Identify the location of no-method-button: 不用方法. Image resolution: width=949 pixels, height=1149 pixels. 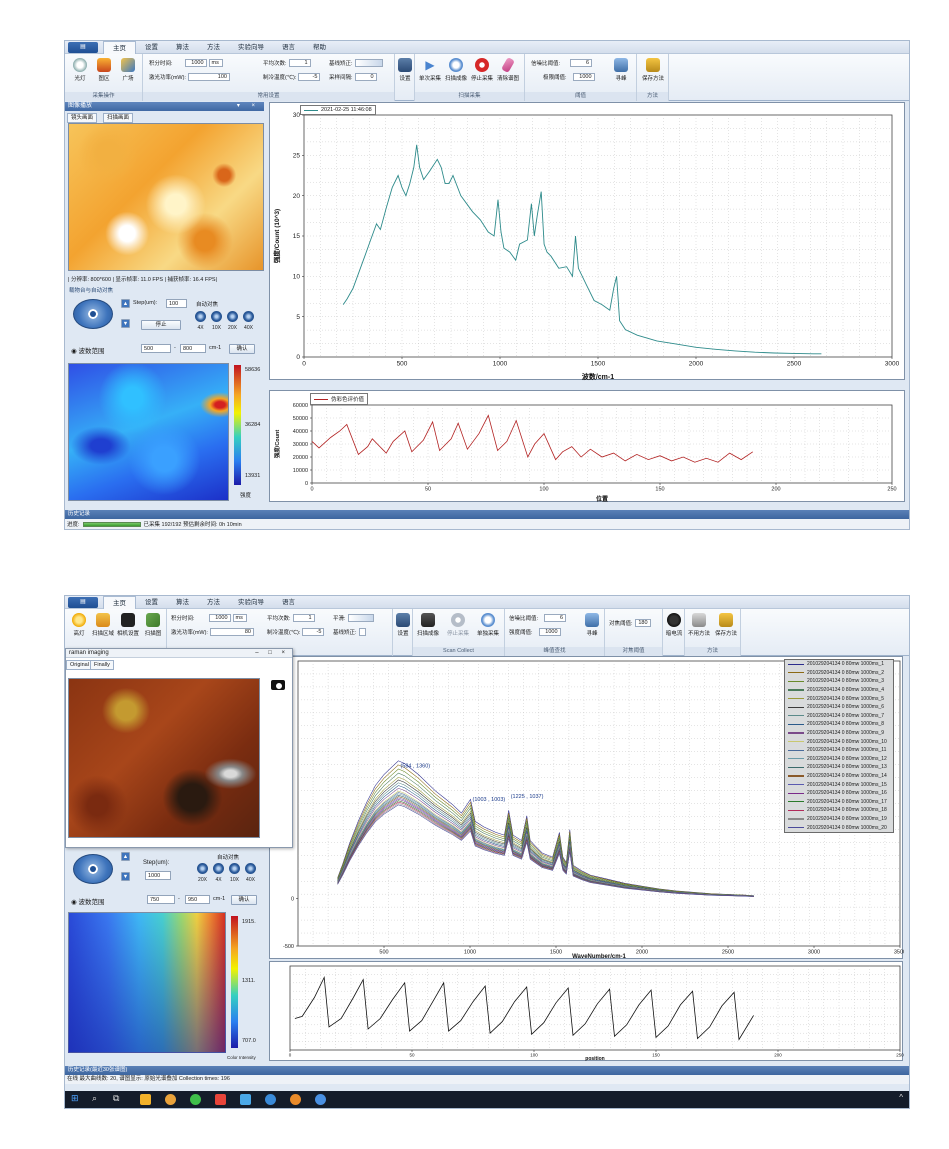
(699, 627).